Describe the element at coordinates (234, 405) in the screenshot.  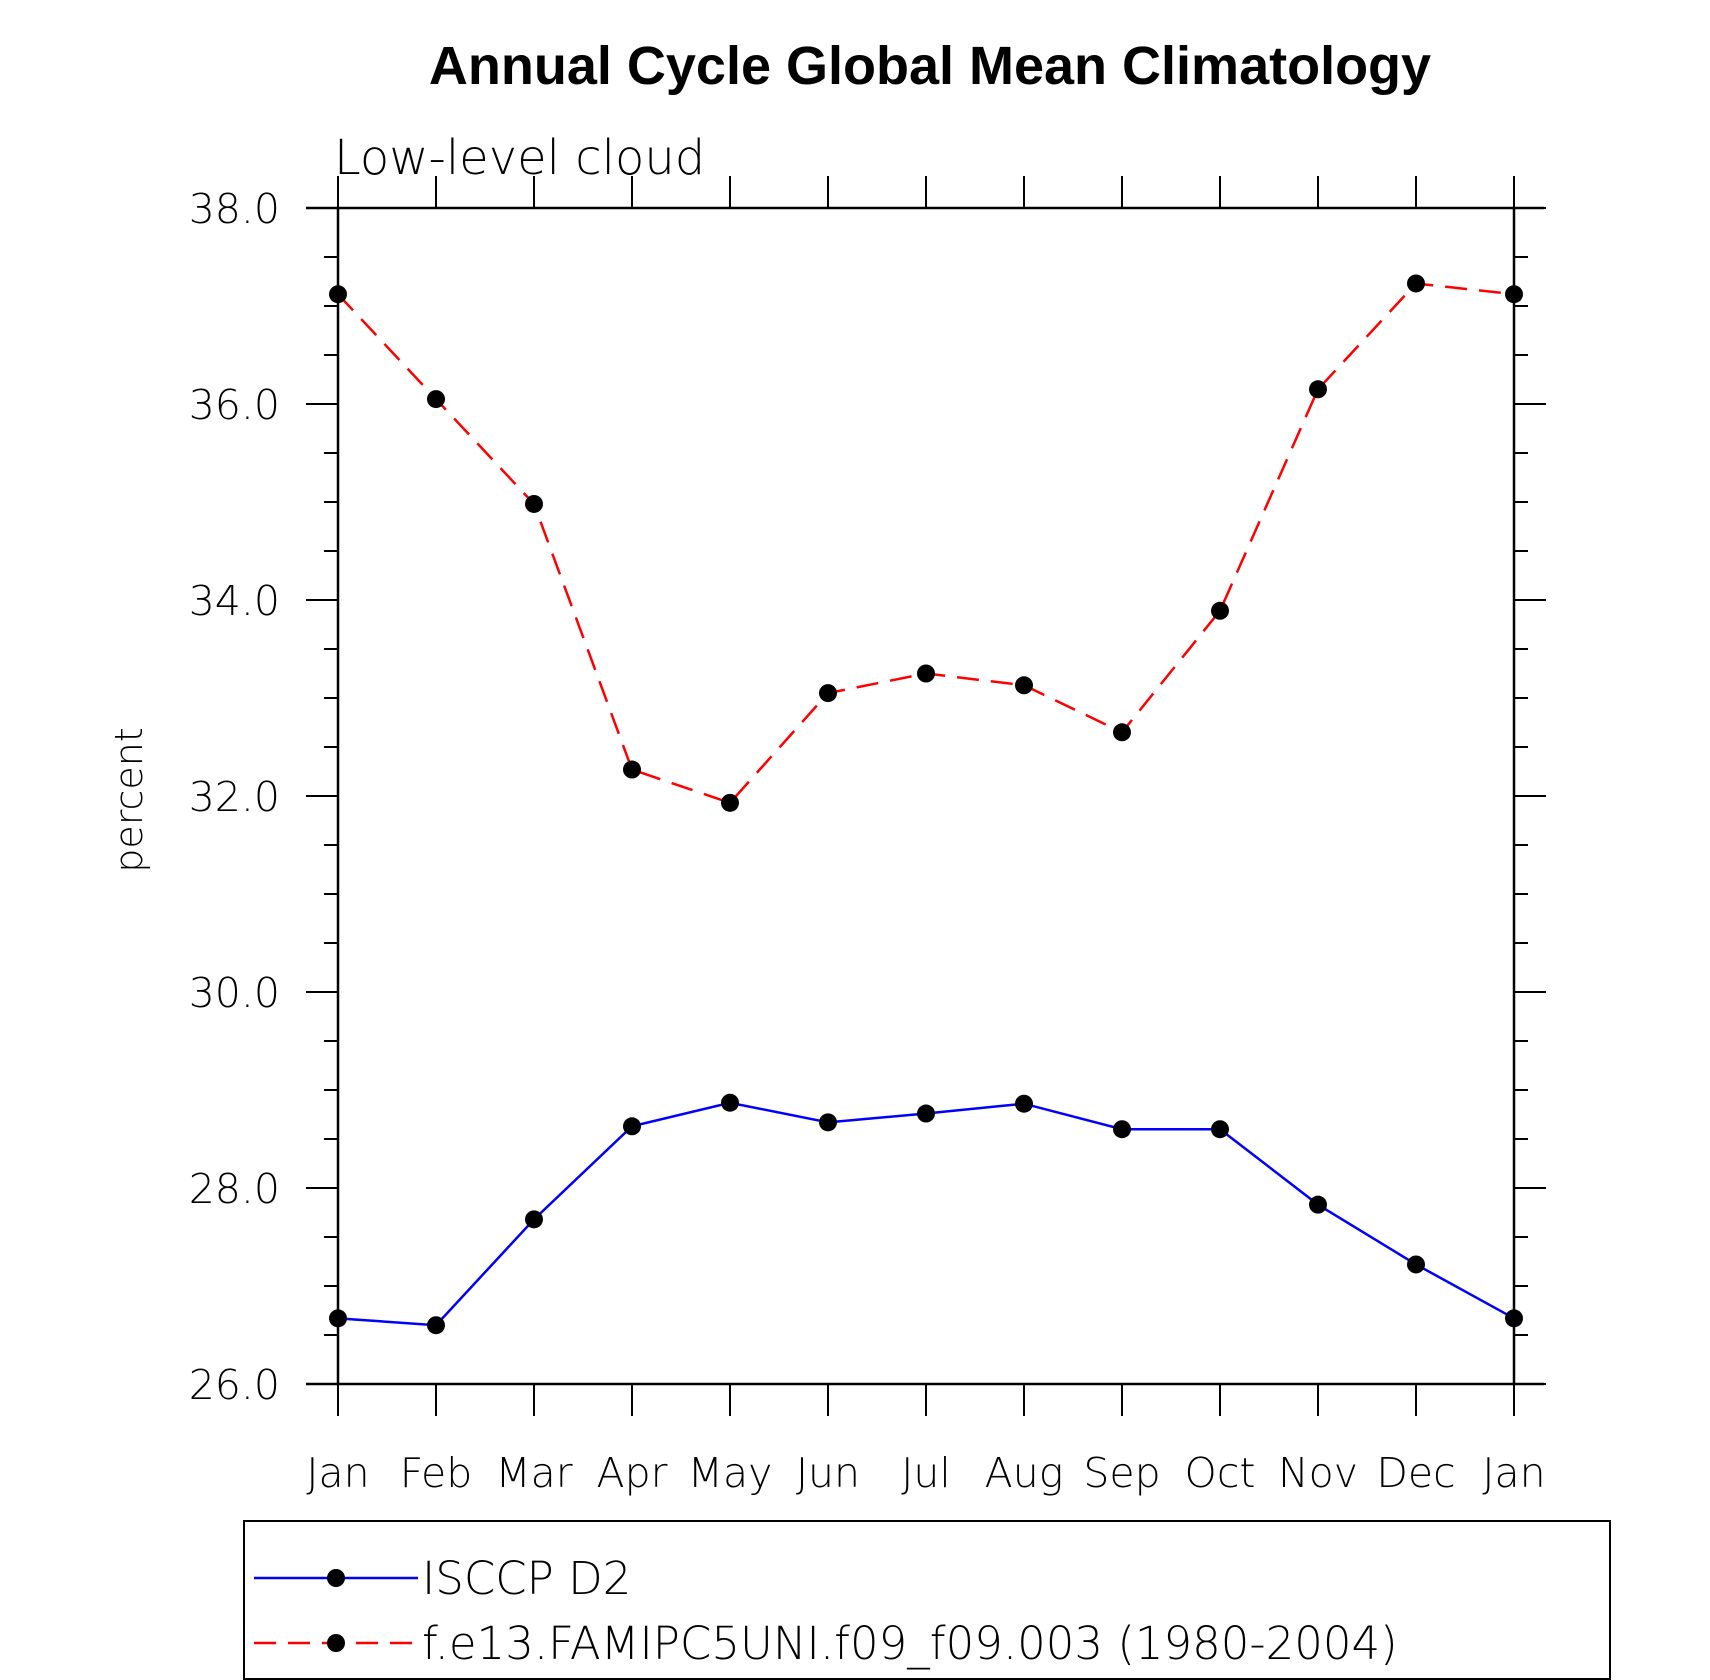
I see `y-tick-label: 36.0` at that location.